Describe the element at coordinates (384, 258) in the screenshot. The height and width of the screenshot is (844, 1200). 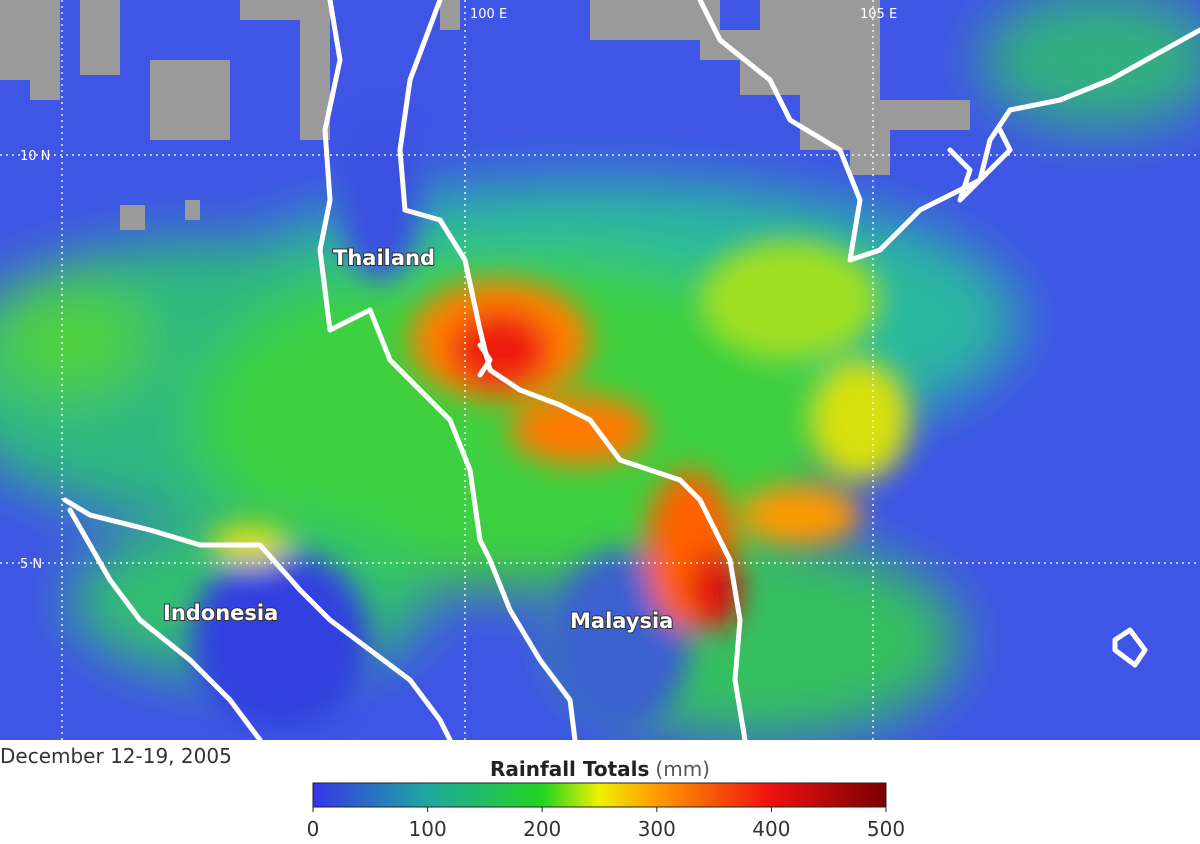
I see `place-label: Thailand` at that location.